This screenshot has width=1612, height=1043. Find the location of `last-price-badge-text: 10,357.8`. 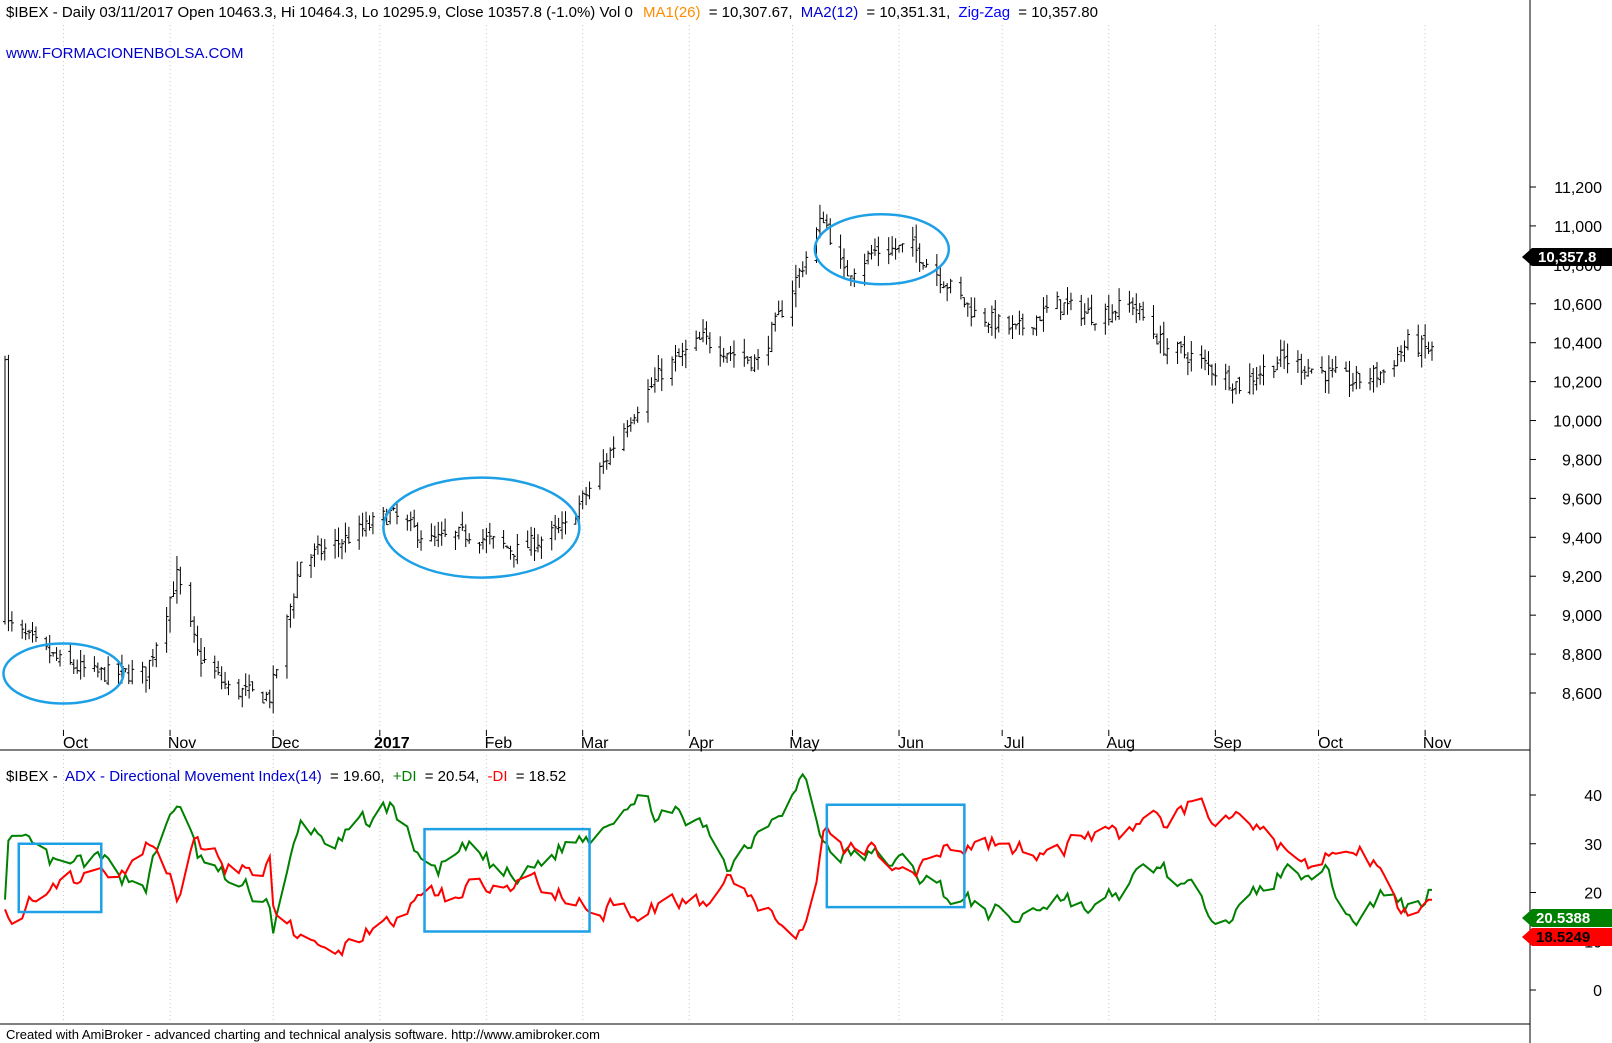

last-price-badge-text: 10,357.8 is located at coordinates (1567, 257).